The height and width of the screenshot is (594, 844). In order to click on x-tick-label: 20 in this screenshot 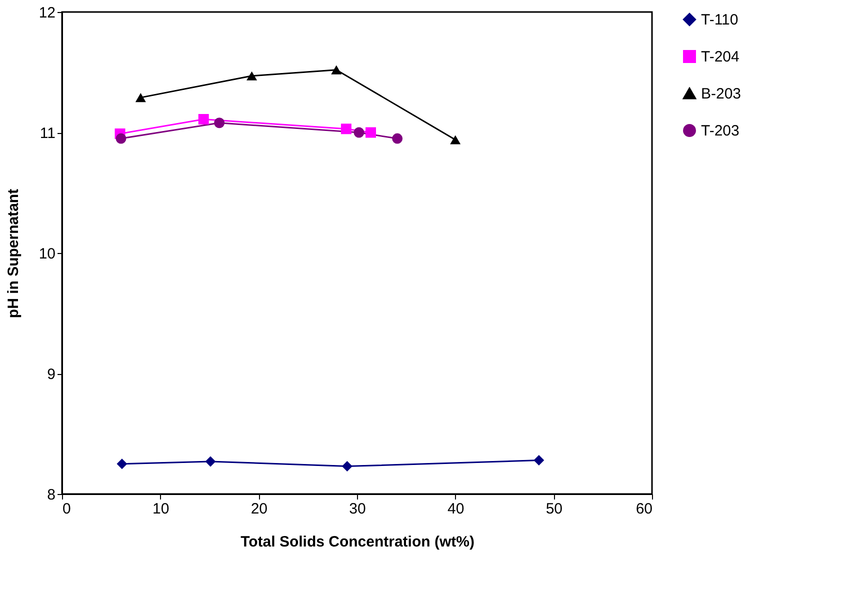, I will do `click(259, 509)`.